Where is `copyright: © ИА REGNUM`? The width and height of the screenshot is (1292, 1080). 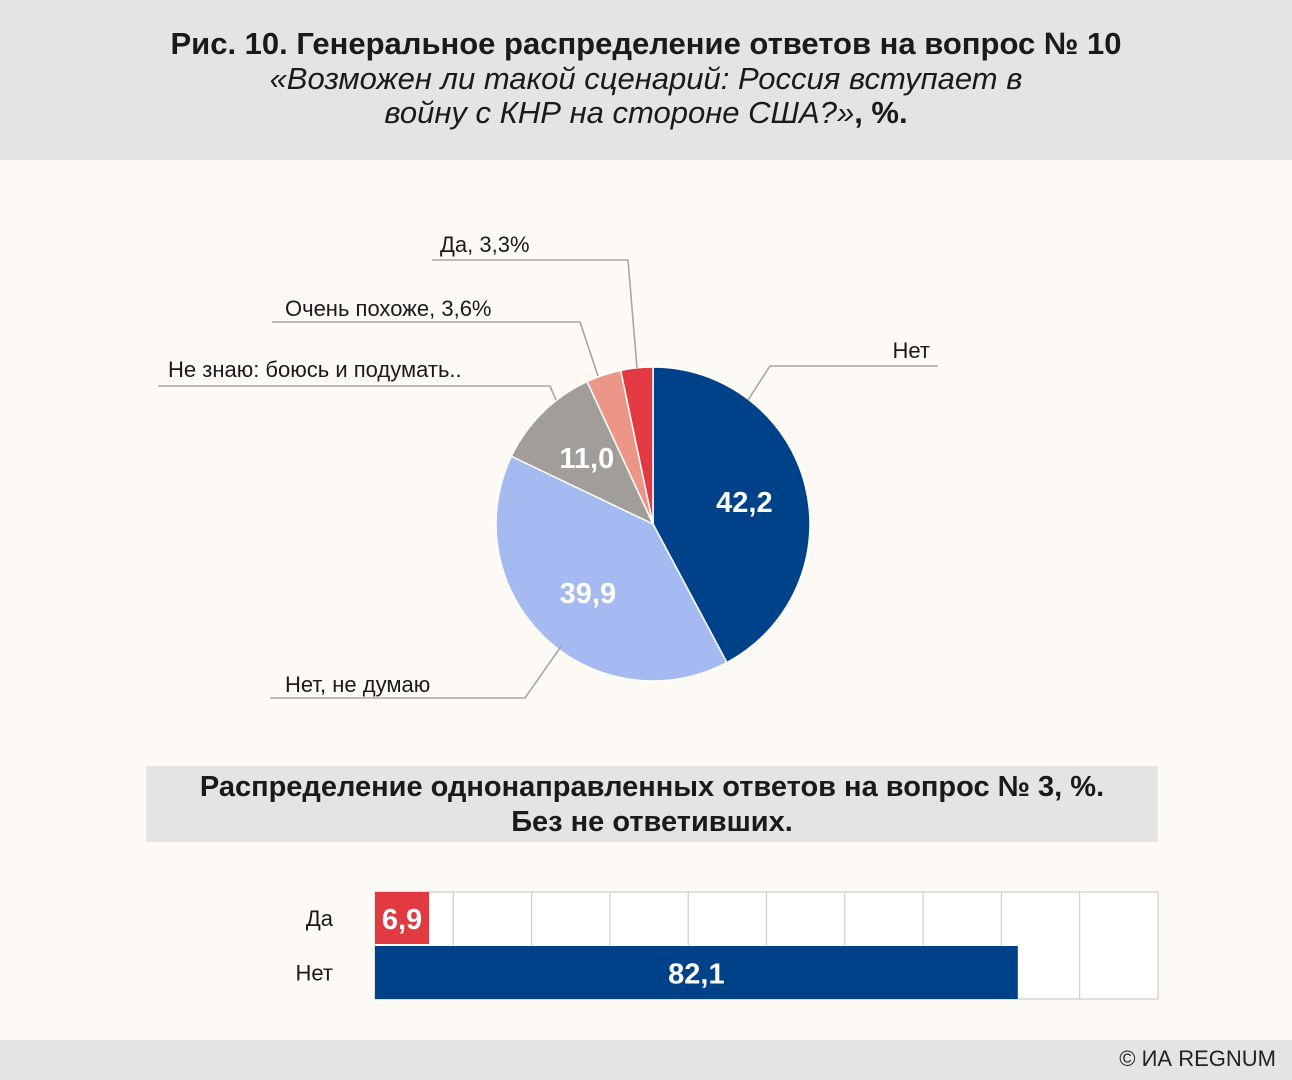 copyright: © ИА REGNUM is located at coordinates (1197, 1058).